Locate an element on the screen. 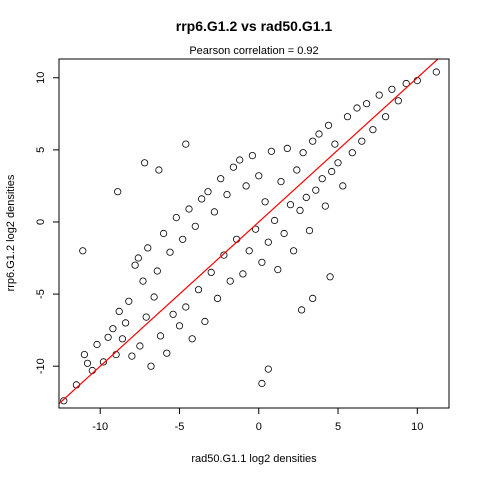 The image size is (480, 480). chart-subtitle: Pearson correlation = 0.92 is located at coordinates (253, 51).